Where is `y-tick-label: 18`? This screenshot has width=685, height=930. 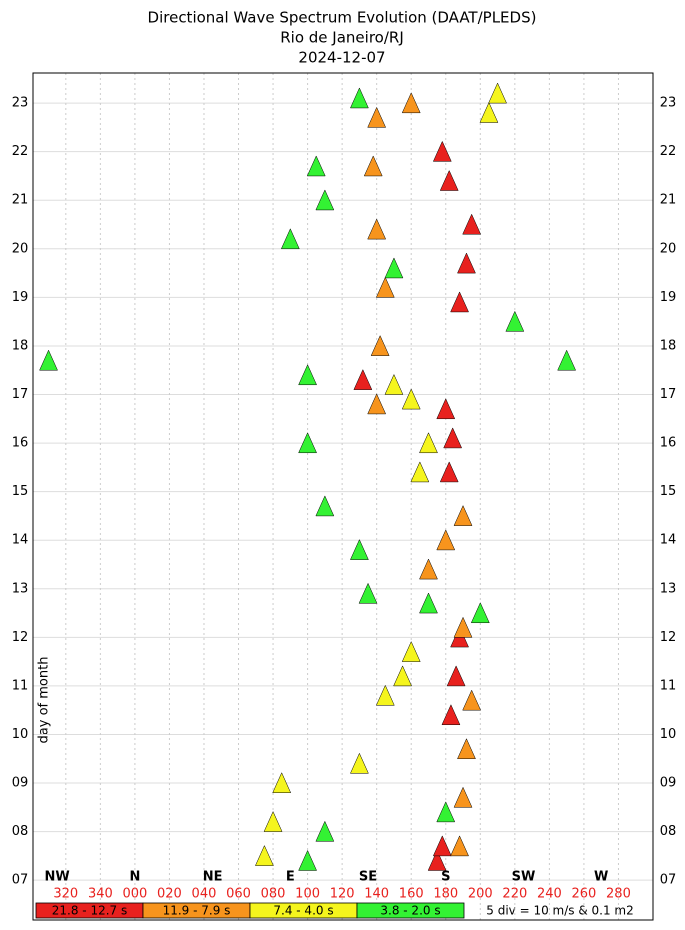
y-tick-label: 18 is located at coordinates (20, 345).